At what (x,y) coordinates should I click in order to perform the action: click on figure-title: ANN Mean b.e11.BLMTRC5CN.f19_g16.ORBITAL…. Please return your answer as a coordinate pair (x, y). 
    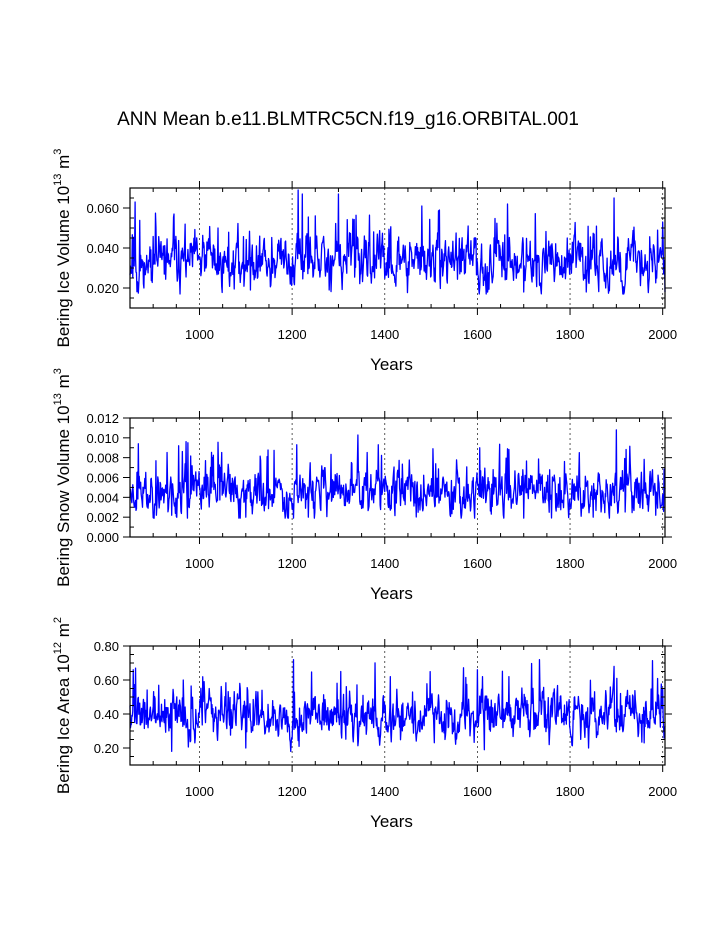
    Looking at the image, I should click on (348, 119).